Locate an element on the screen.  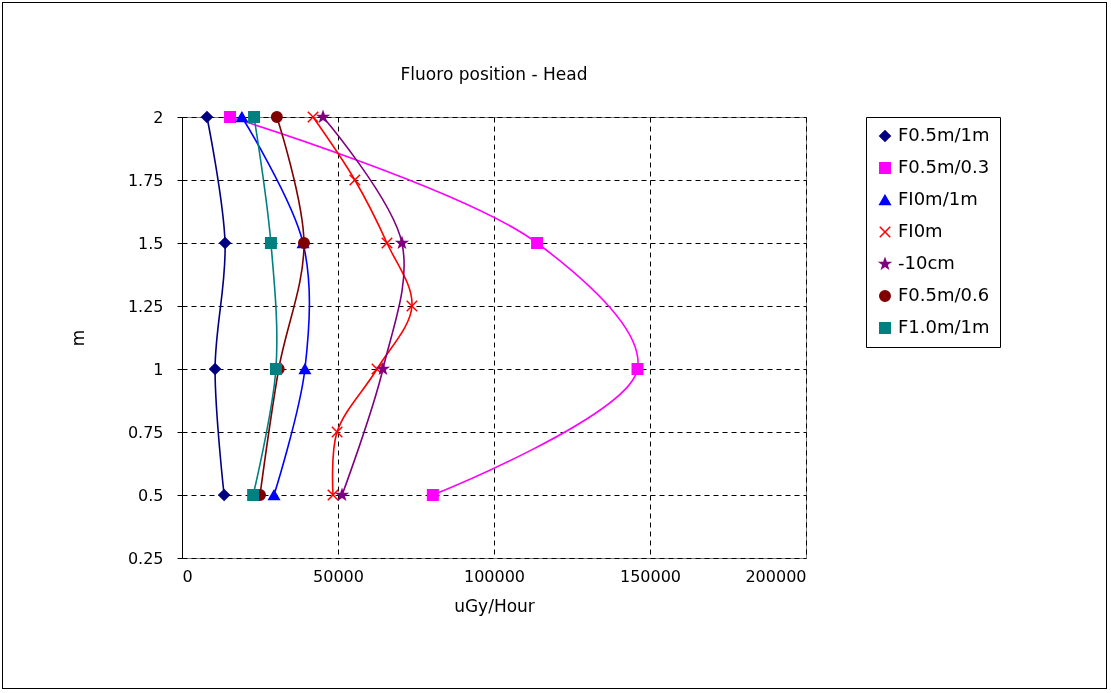
legend-label: F0.5m/1m is located at coordinates (944, 134).